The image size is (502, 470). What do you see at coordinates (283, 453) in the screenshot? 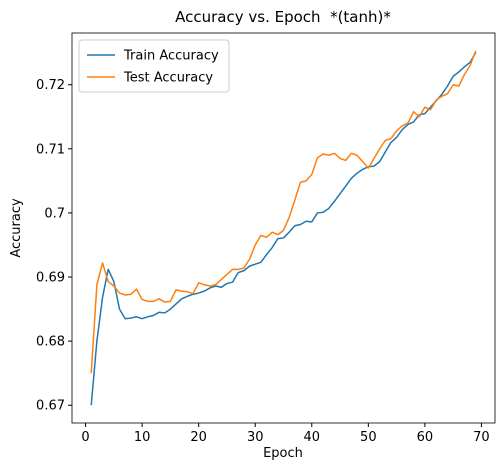
I see `x-axis-label: Epoch` at bounding box center [283, 453].